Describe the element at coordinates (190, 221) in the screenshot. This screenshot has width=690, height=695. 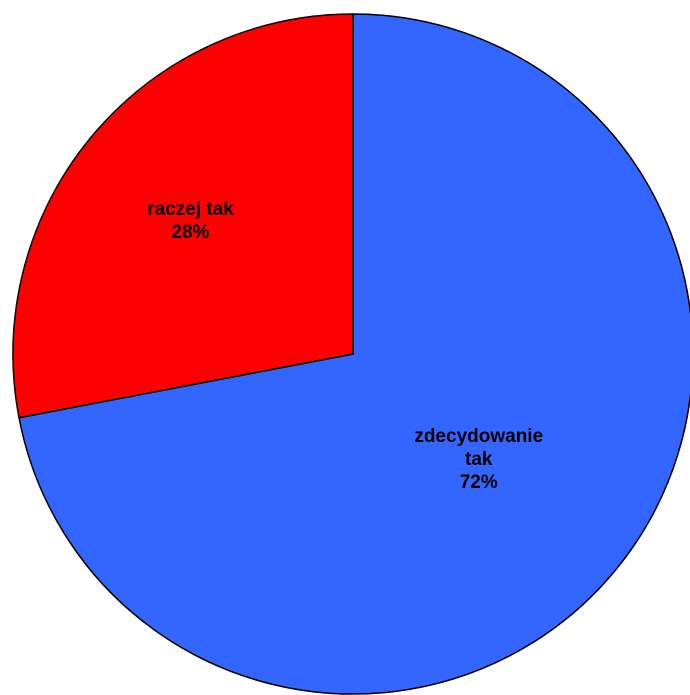
I see `slice-label-raczej-tak: raczej tak 28%` at that location.